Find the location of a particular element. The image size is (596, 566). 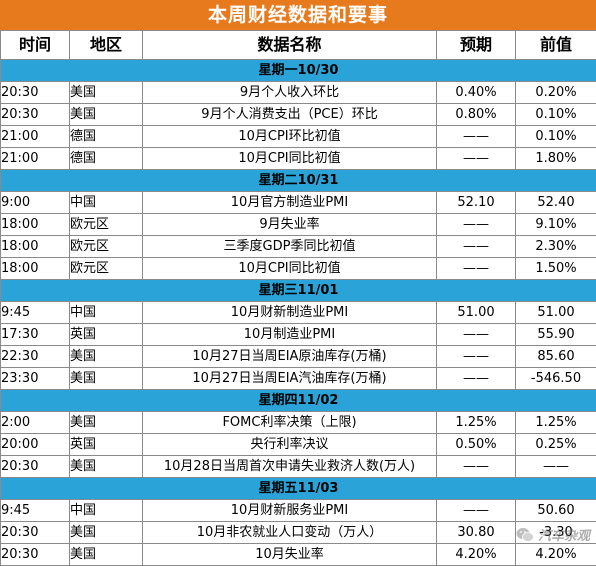

day-header-row: 星期五11/03 is located at coordinates (298, 489).